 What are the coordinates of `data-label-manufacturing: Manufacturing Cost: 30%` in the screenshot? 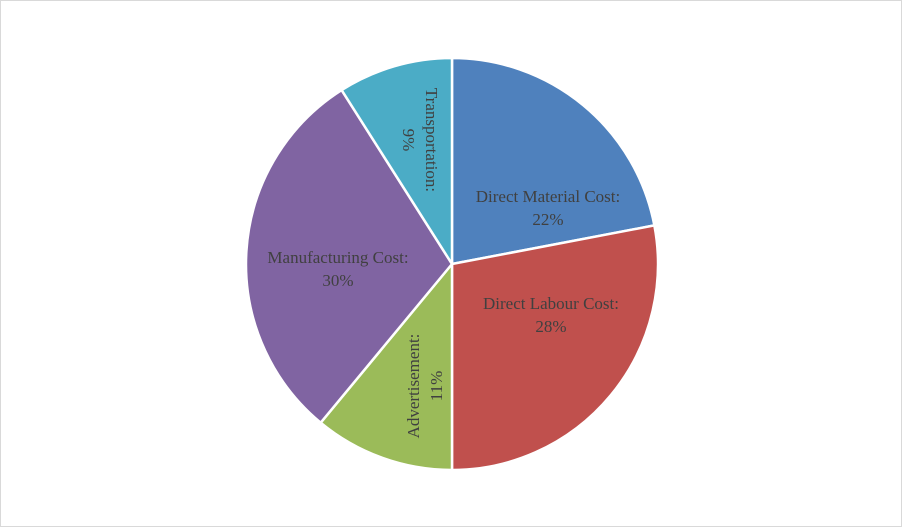 It's located at (338, 269).